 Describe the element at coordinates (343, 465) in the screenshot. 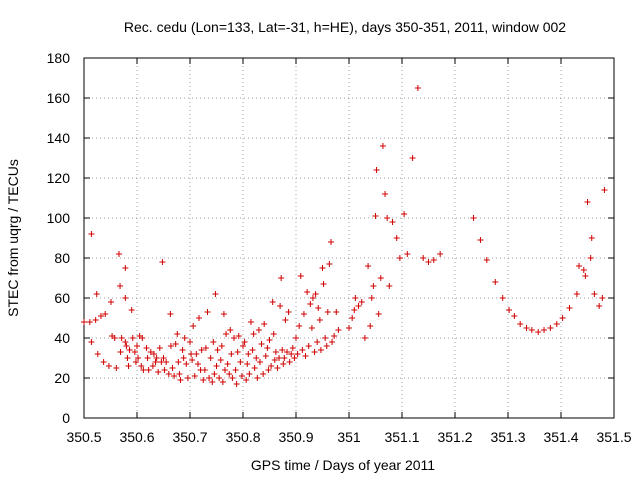

I see `x-axis-label: GPS time / Days of year 2011` at that location.